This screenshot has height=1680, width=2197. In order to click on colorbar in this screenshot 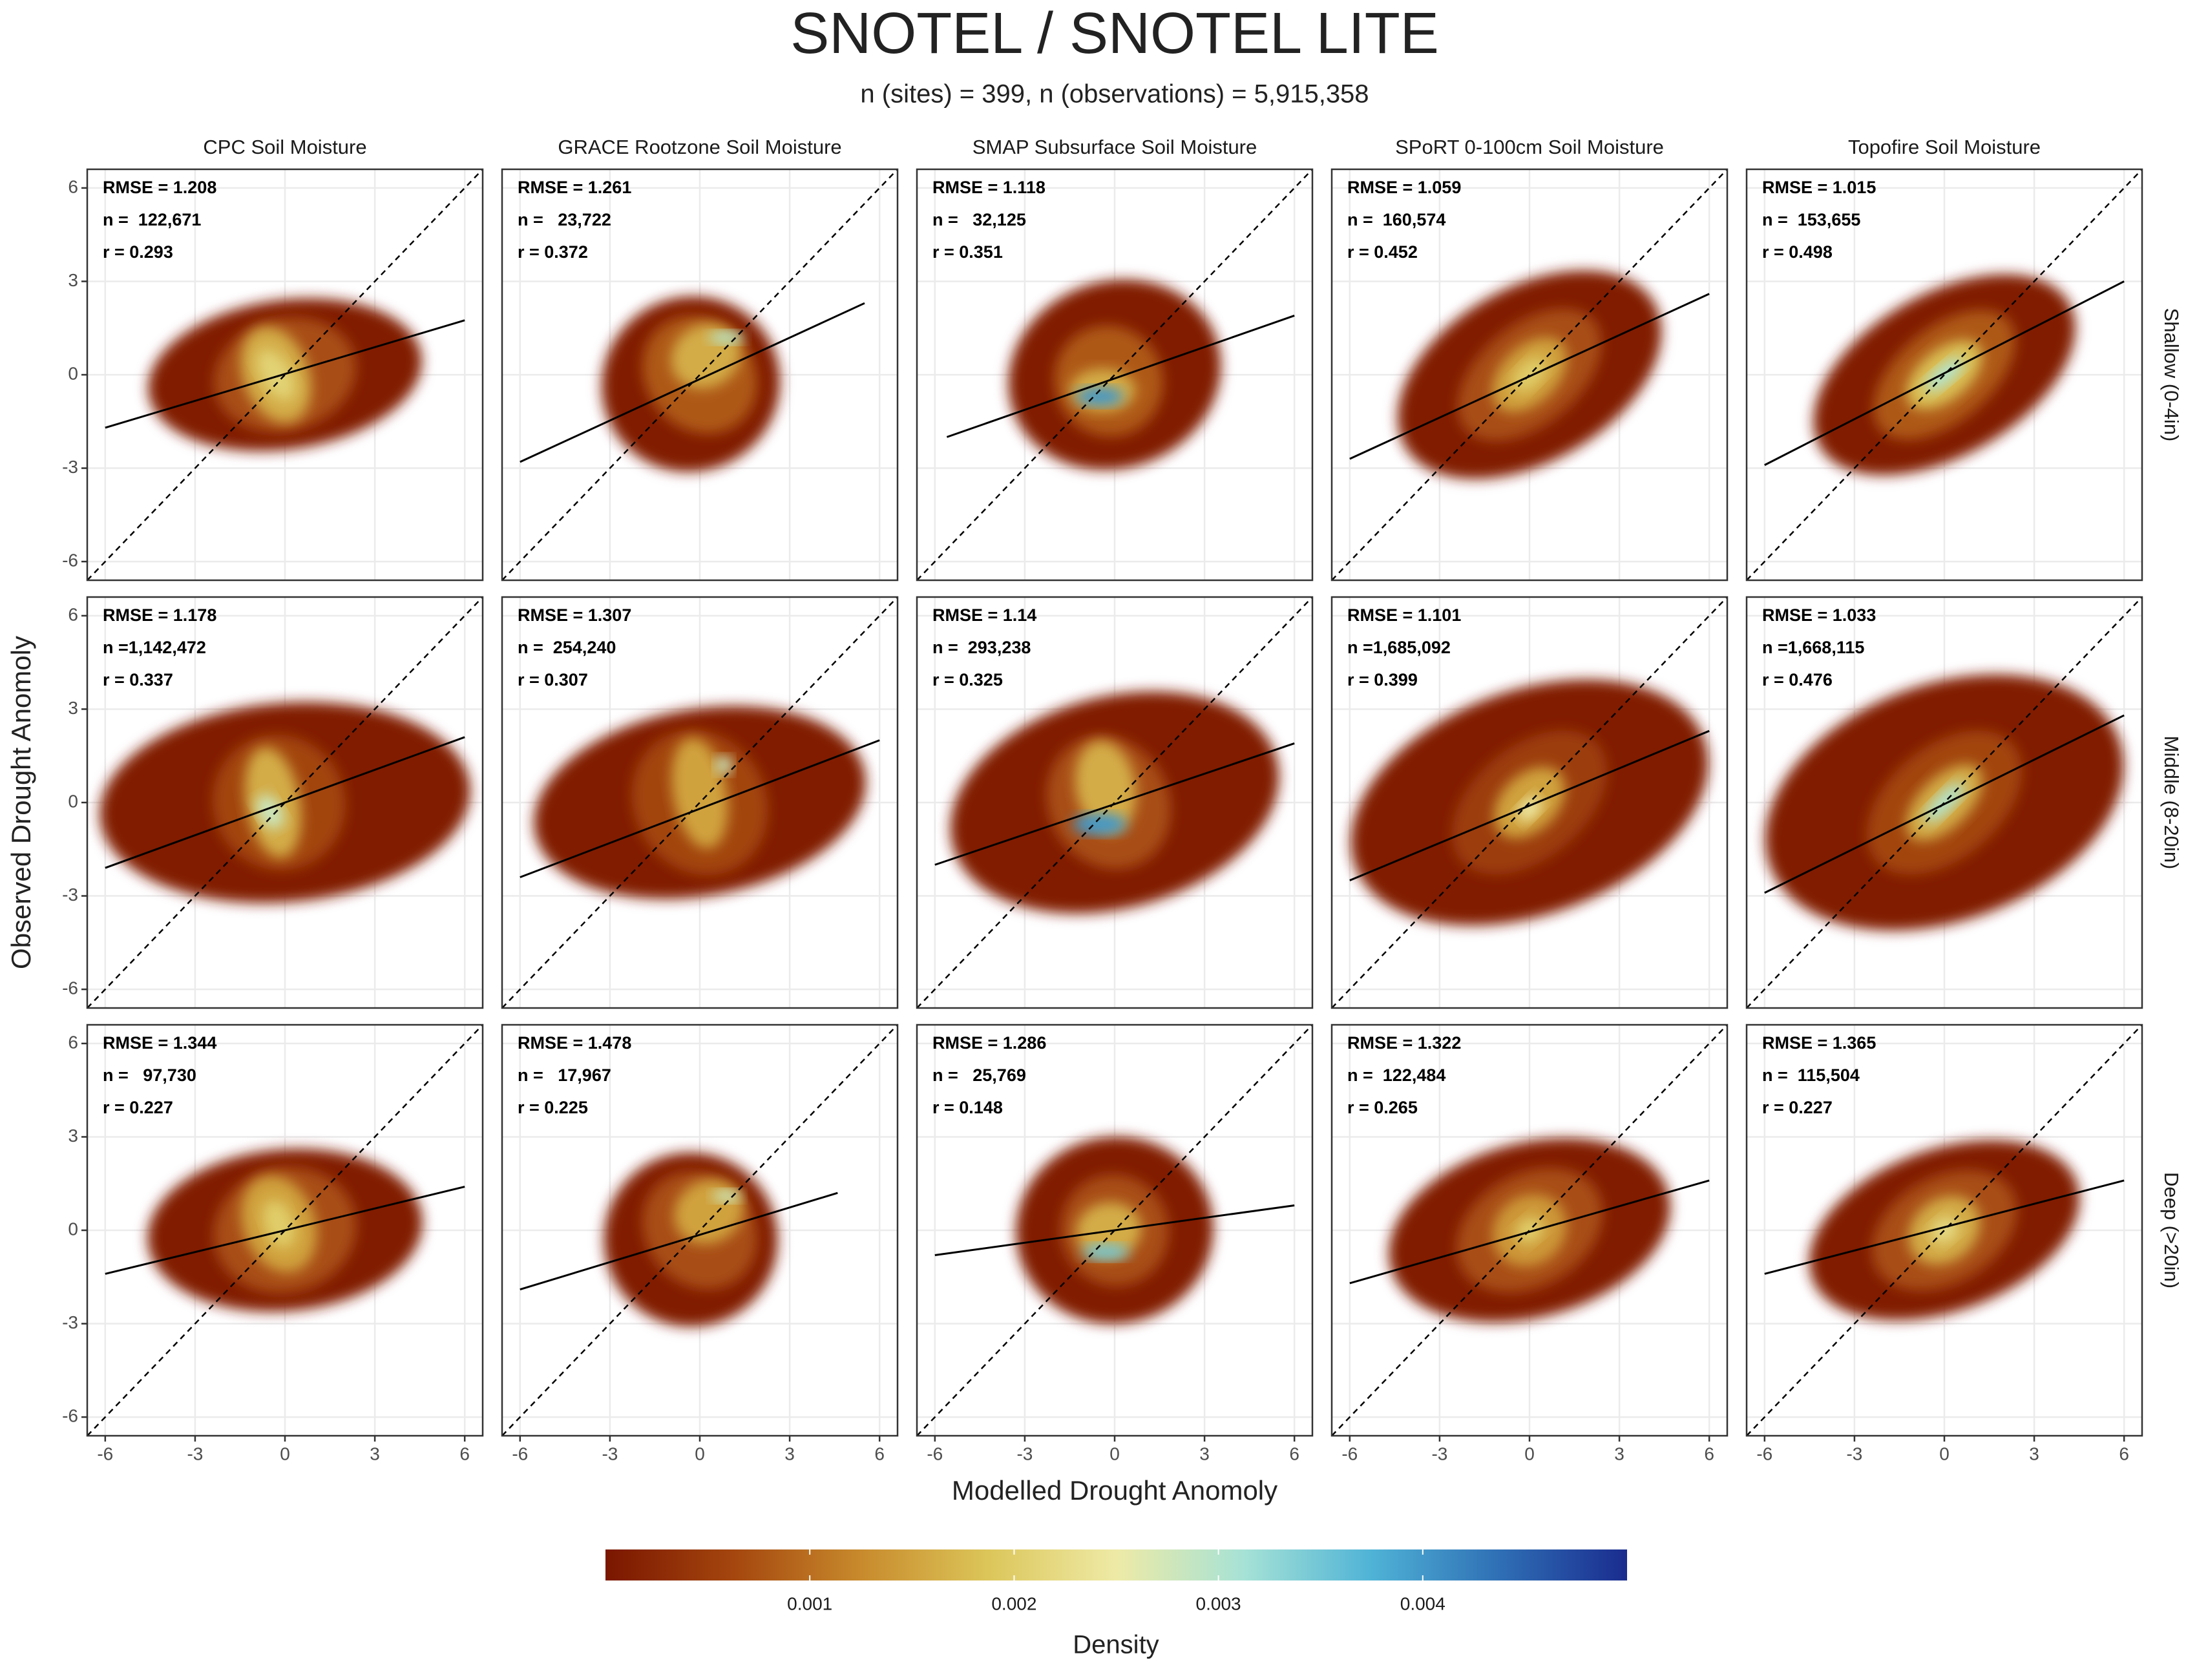, I will do `click(1116, 1564)`.